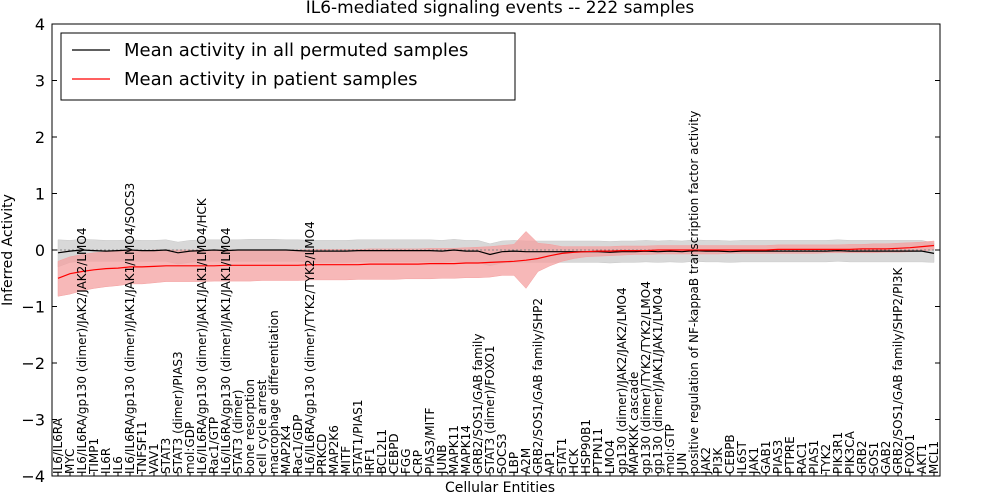 The width and height of the screenshot is (1000, 500). Describe the element at coordinates (58, 445) in the screenshot. I see `entity-label: IL6/IL6RA` at that location.